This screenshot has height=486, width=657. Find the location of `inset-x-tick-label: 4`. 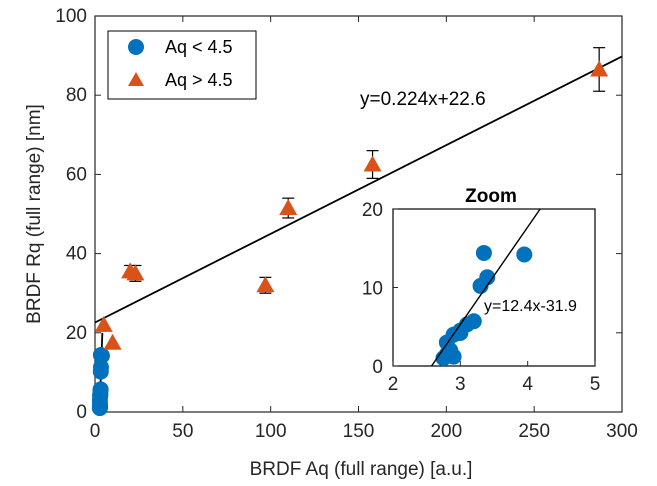

inset-x-tick-label: 4 is located at coordinates (527, 384).